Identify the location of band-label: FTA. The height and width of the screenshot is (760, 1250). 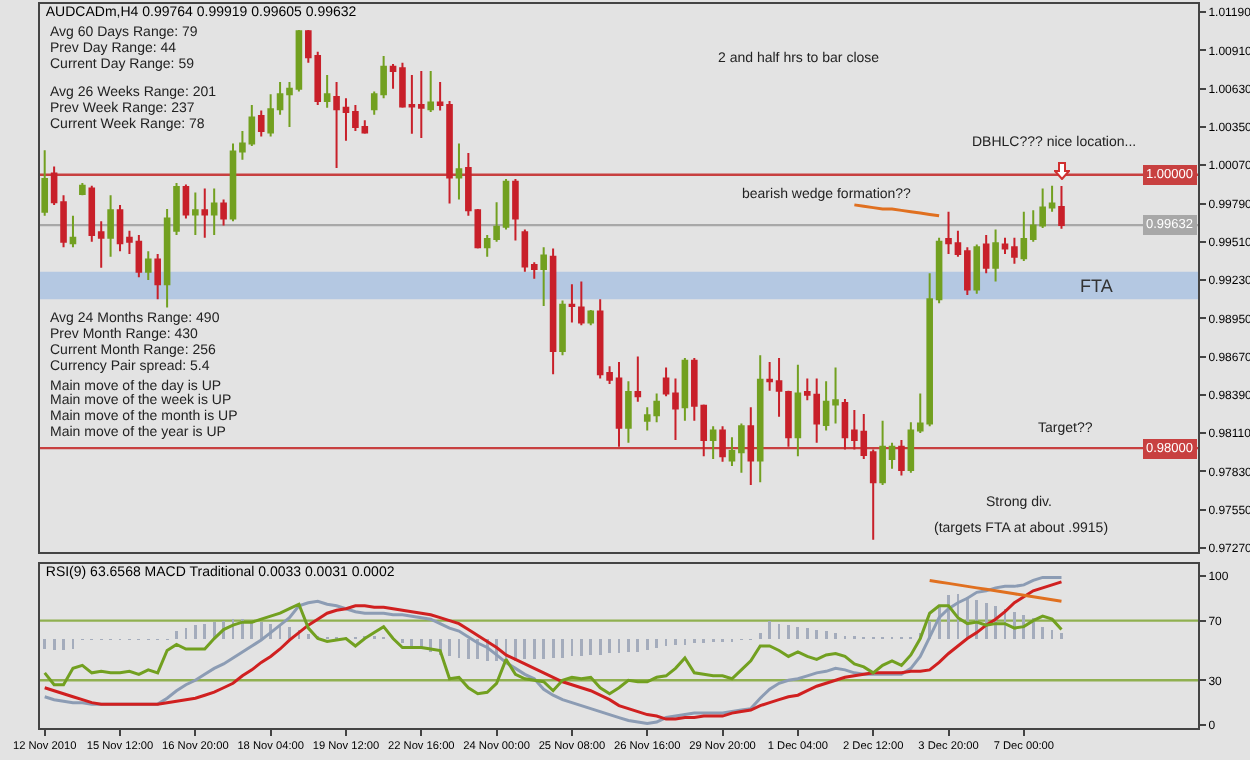
(1096, 286).